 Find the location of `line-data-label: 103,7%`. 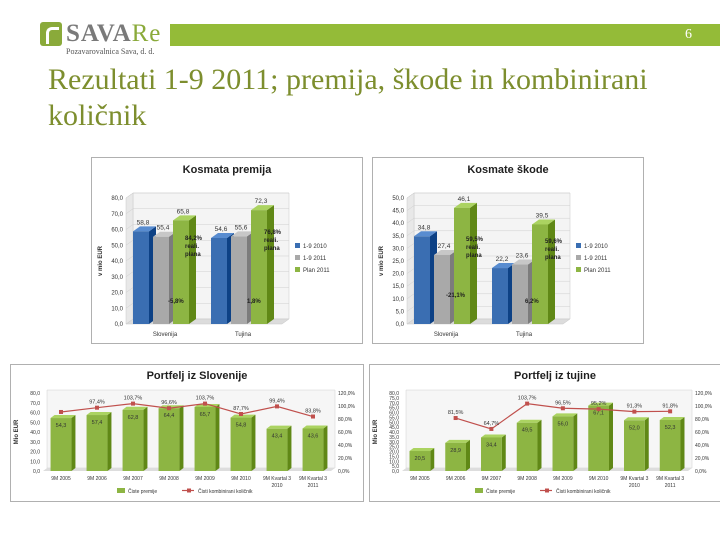

line-data-label: 103,7% is located at coordinates (133, 399).